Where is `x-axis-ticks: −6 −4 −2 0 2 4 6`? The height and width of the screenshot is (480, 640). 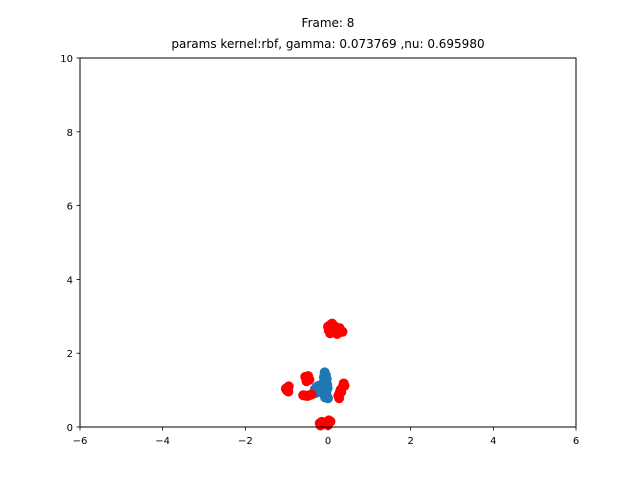 x-axis-ticks: −6 −4 −2 0 2 4 6 is located at coordinates (326, 437).